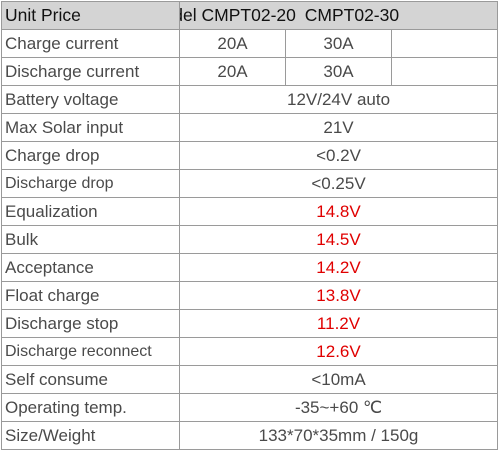  I want to click on row-label: Bulk, so click(90, 239).